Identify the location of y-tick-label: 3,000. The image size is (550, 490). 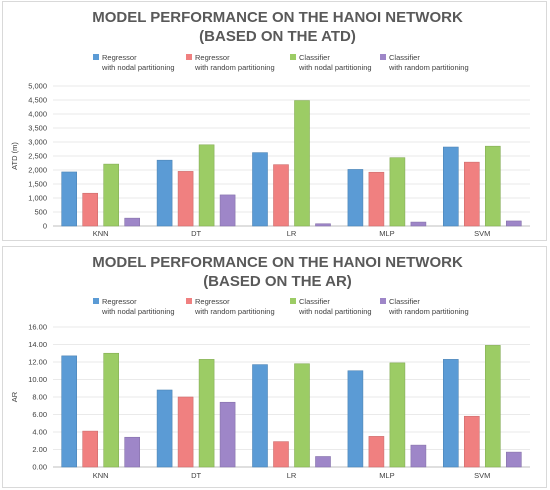
(37, 142).